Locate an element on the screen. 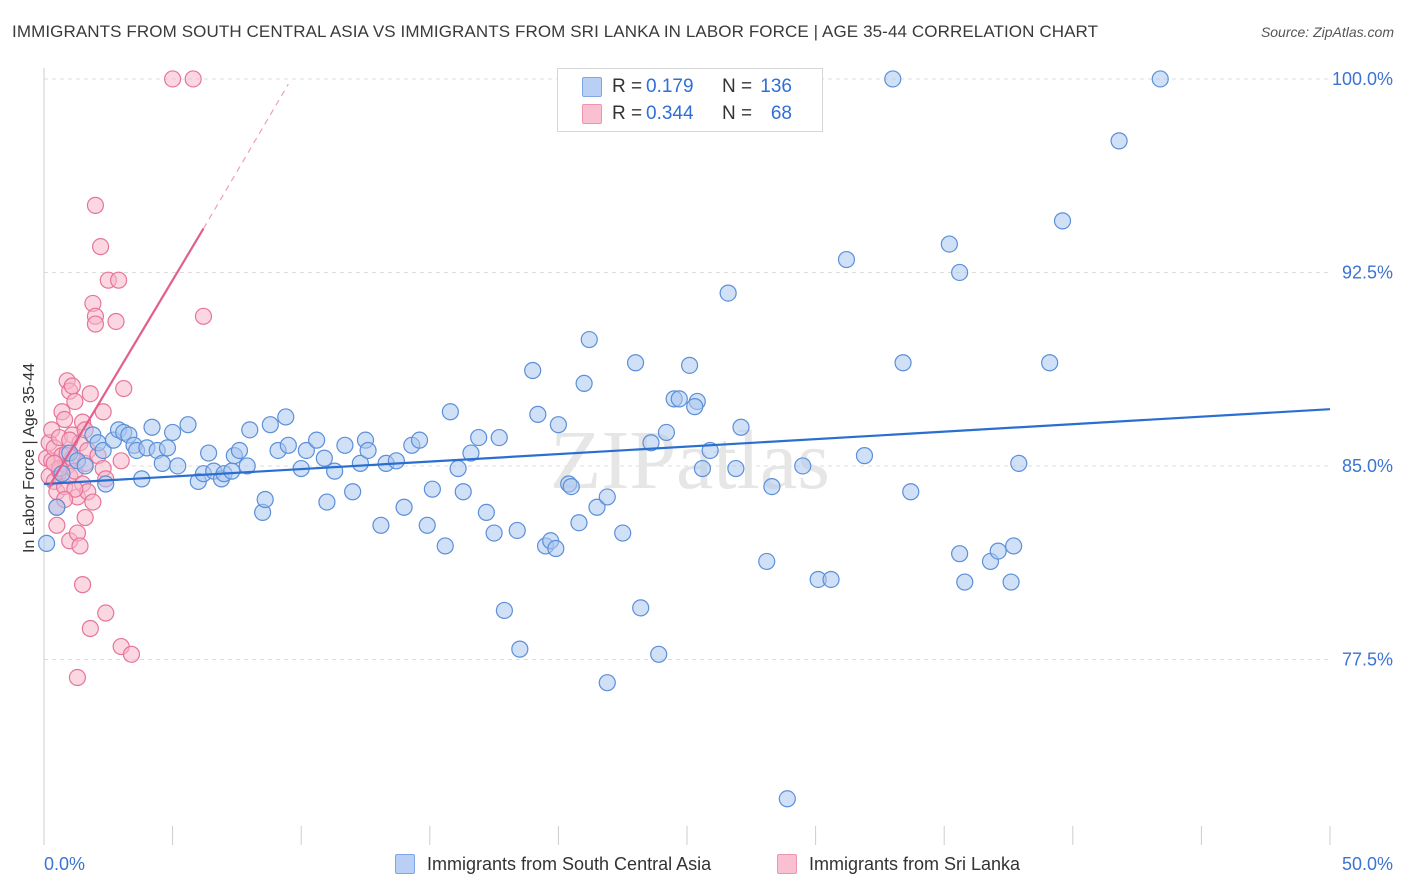 The height and width of the screenshot is (892, 1406). x-tick-label: 50.0% is located at coordinates (1367, 864).